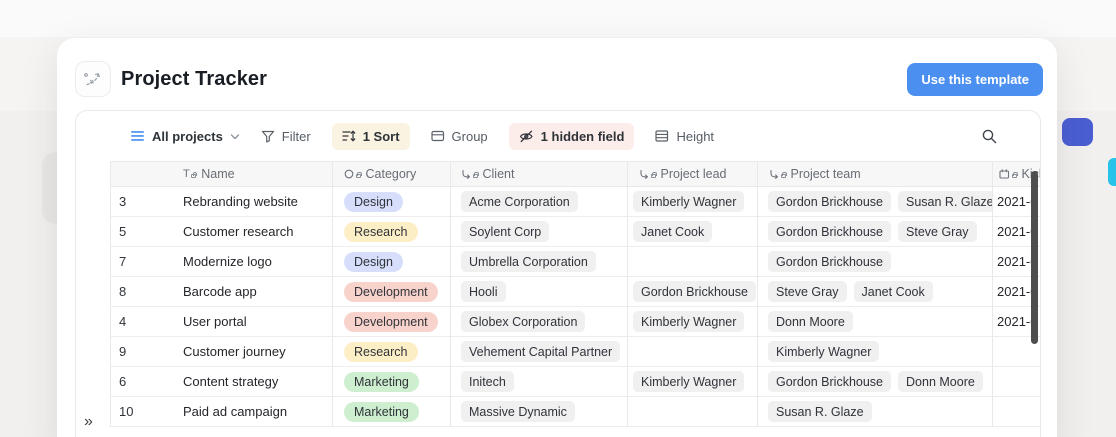  Describe the element at coordinates (267, 136) in the screenshot. I see `funnel-icon` at that location.